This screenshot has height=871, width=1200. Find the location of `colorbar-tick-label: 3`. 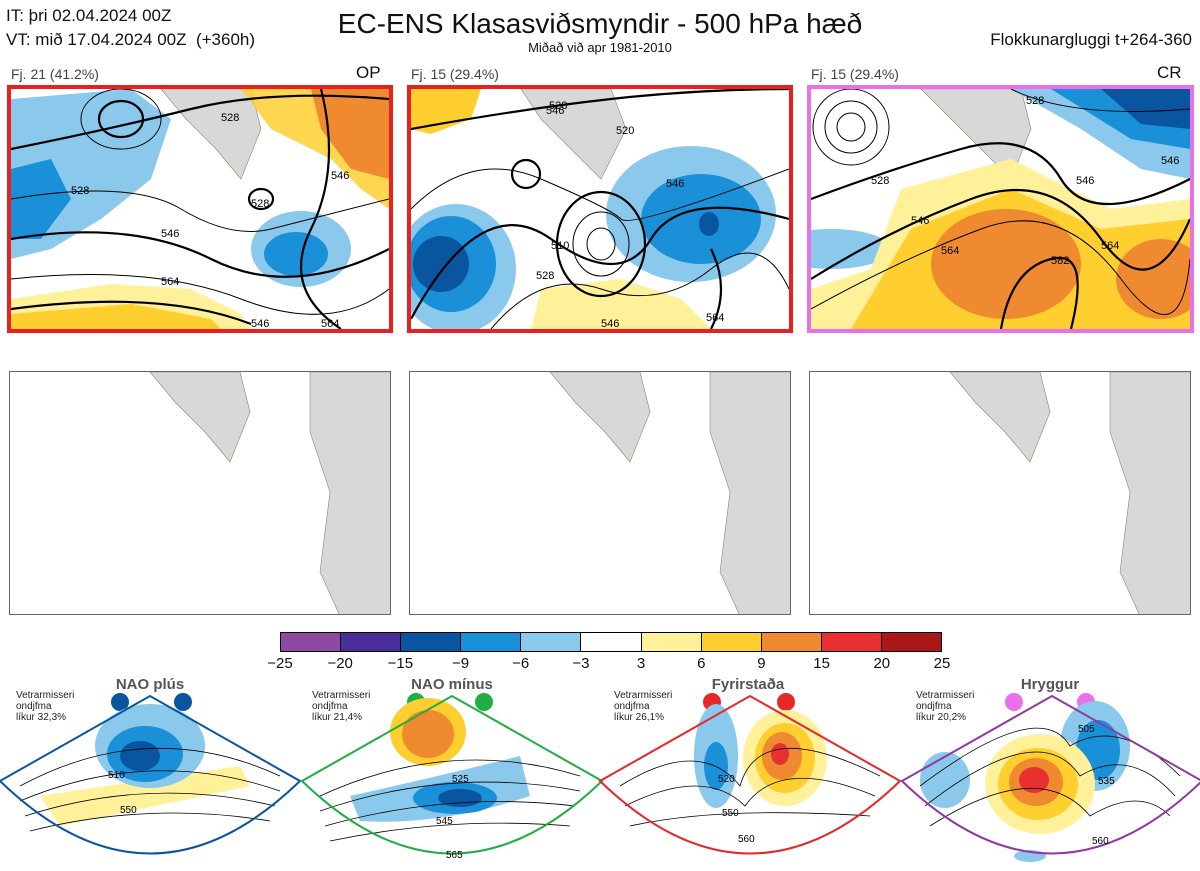

colorbar-tick-label: 3 is located at coordinates (641, 663).